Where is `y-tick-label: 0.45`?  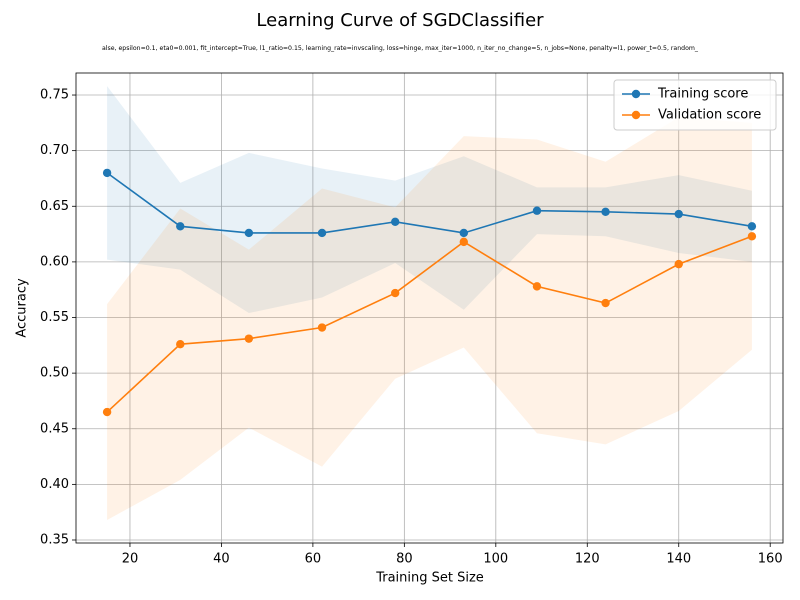 y-tick-label: 0.45 is located at coordinates (54, 428).